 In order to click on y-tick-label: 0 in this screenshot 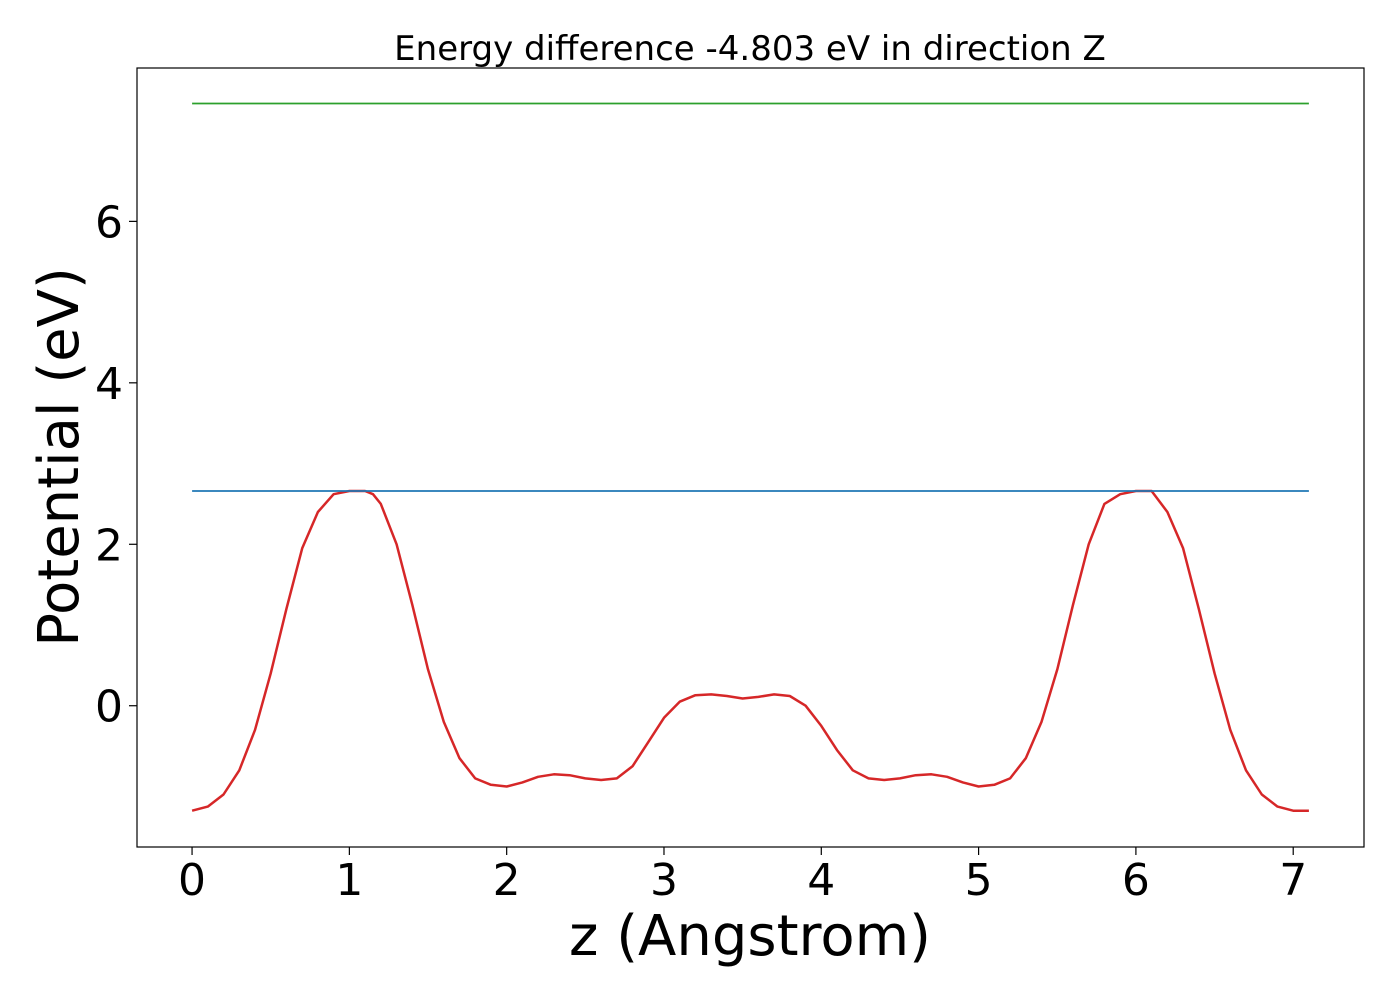, I will do `click(109, 707)`.